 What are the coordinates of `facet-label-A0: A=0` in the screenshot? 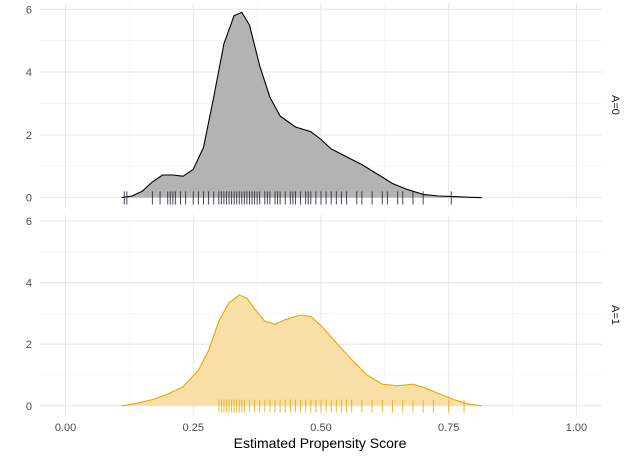 It's located at (615, 105).